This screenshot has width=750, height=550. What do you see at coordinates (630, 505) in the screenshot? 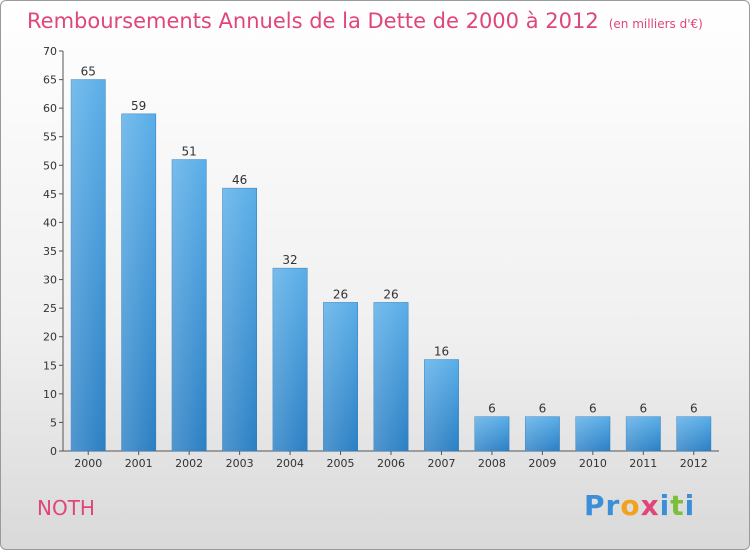
I see `logo-letter: o` at bounding box center [630, 505].